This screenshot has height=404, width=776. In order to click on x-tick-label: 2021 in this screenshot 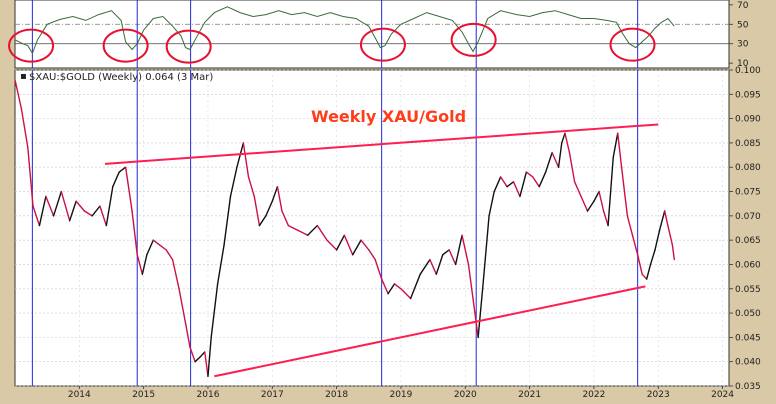, I will do `click(529, 395)`.